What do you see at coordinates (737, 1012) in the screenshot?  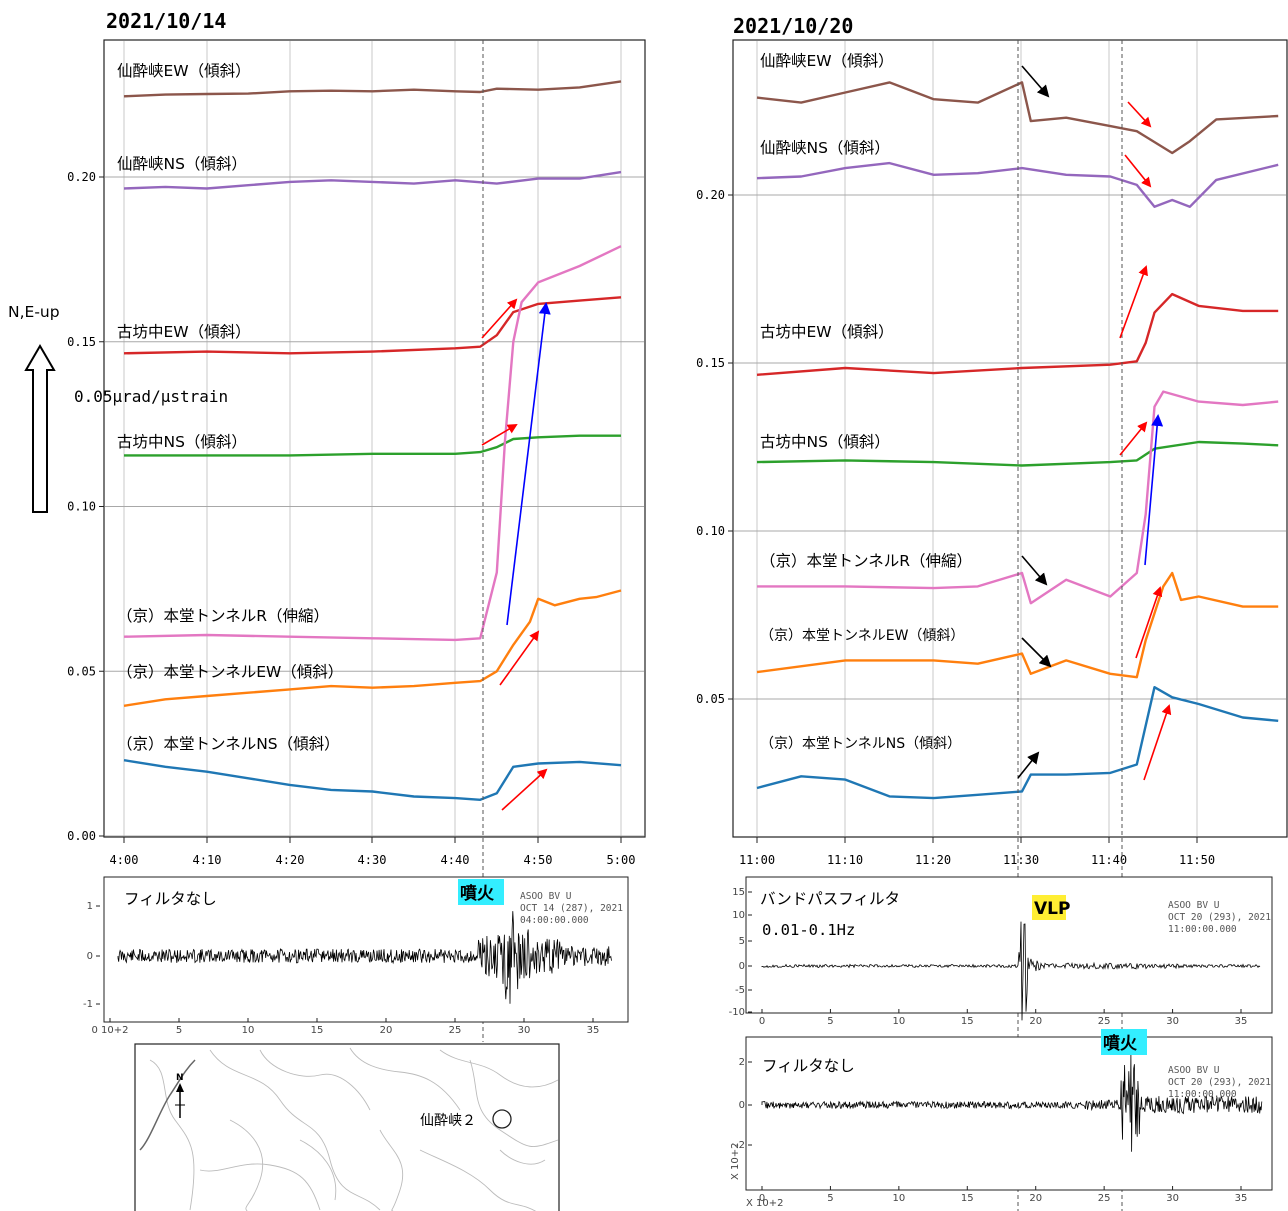 I see `seis-y-tick-label: -10` at bounding box center [737, 1012].